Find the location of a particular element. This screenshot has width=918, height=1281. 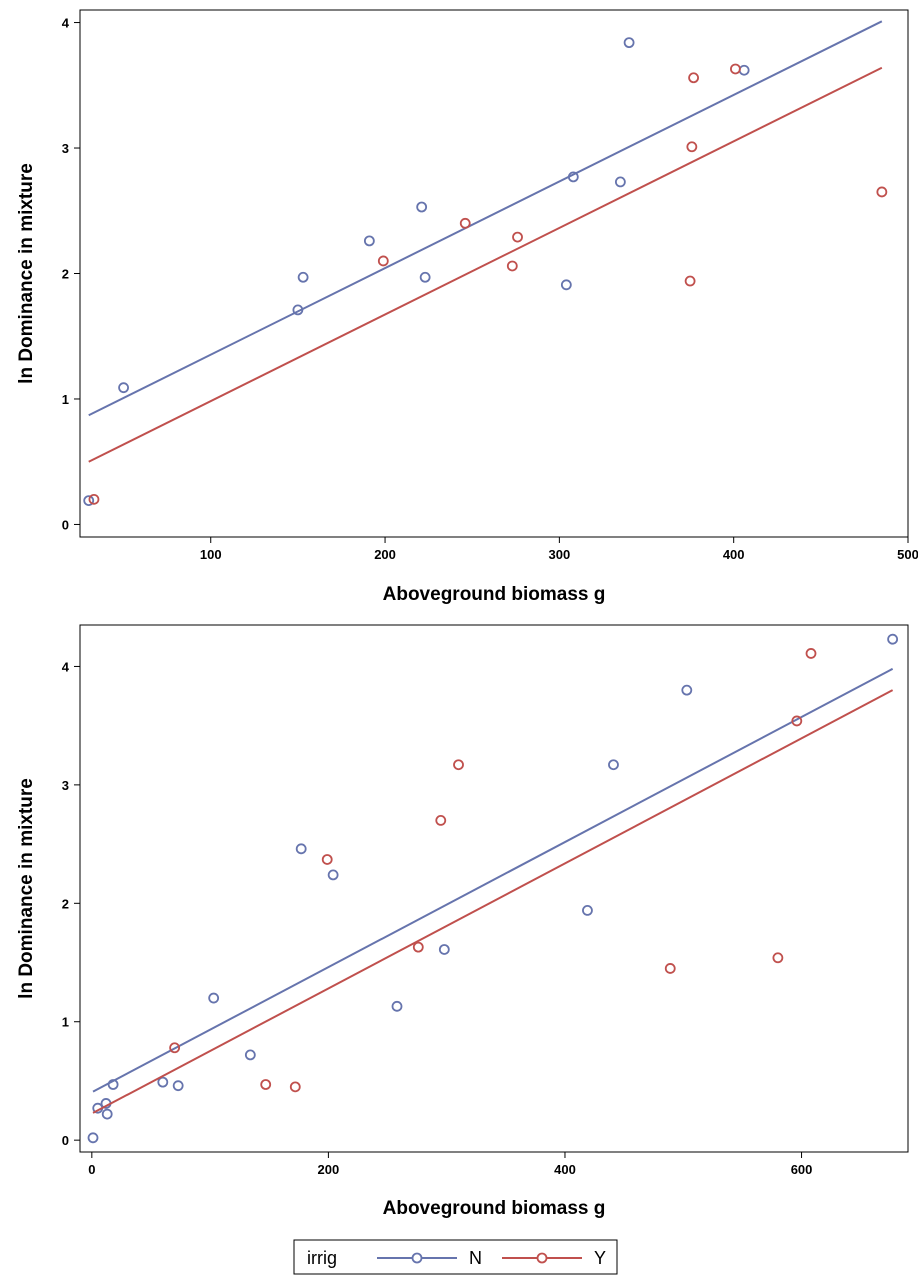

legend-title: irrig is located at coordinates (322, 1258).